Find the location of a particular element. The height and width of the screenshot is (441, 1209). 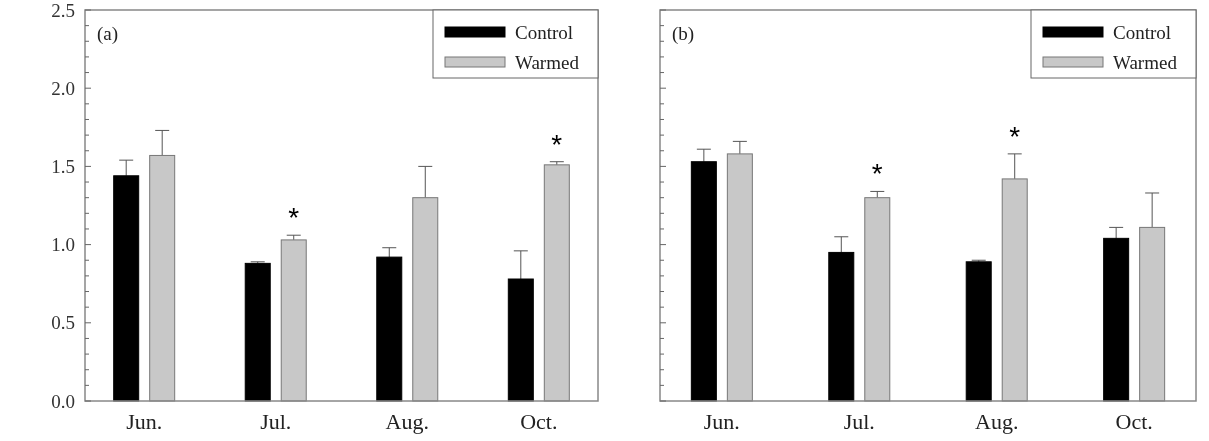

y-tick-label: 2.0 is located at coordinates (63, 88).